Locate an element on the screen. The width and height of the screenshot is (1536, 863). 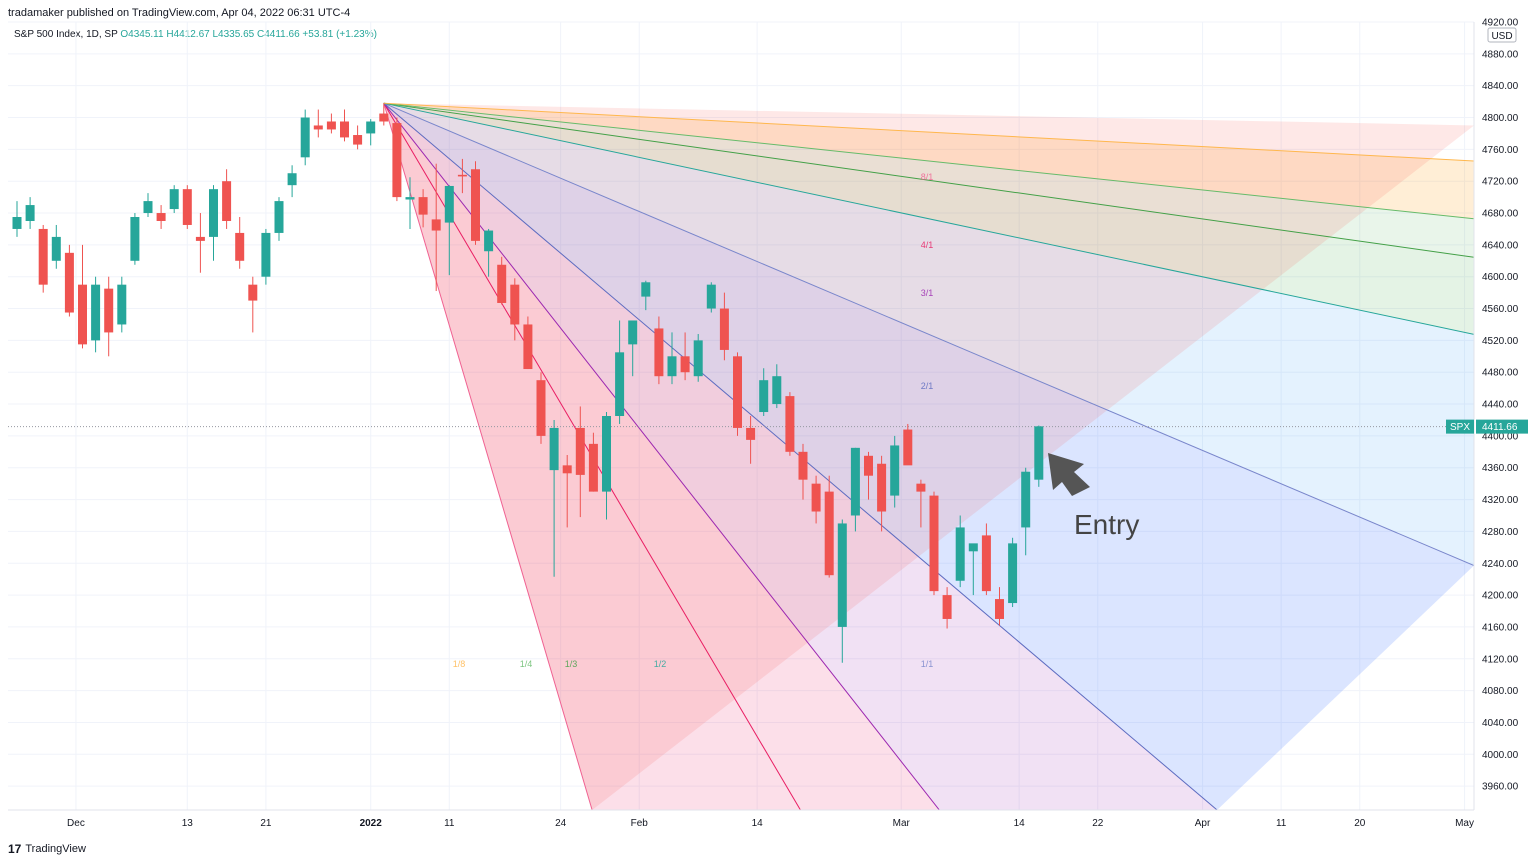
price-tick-label: 4080.00 is located at coordinates (1500, 691).